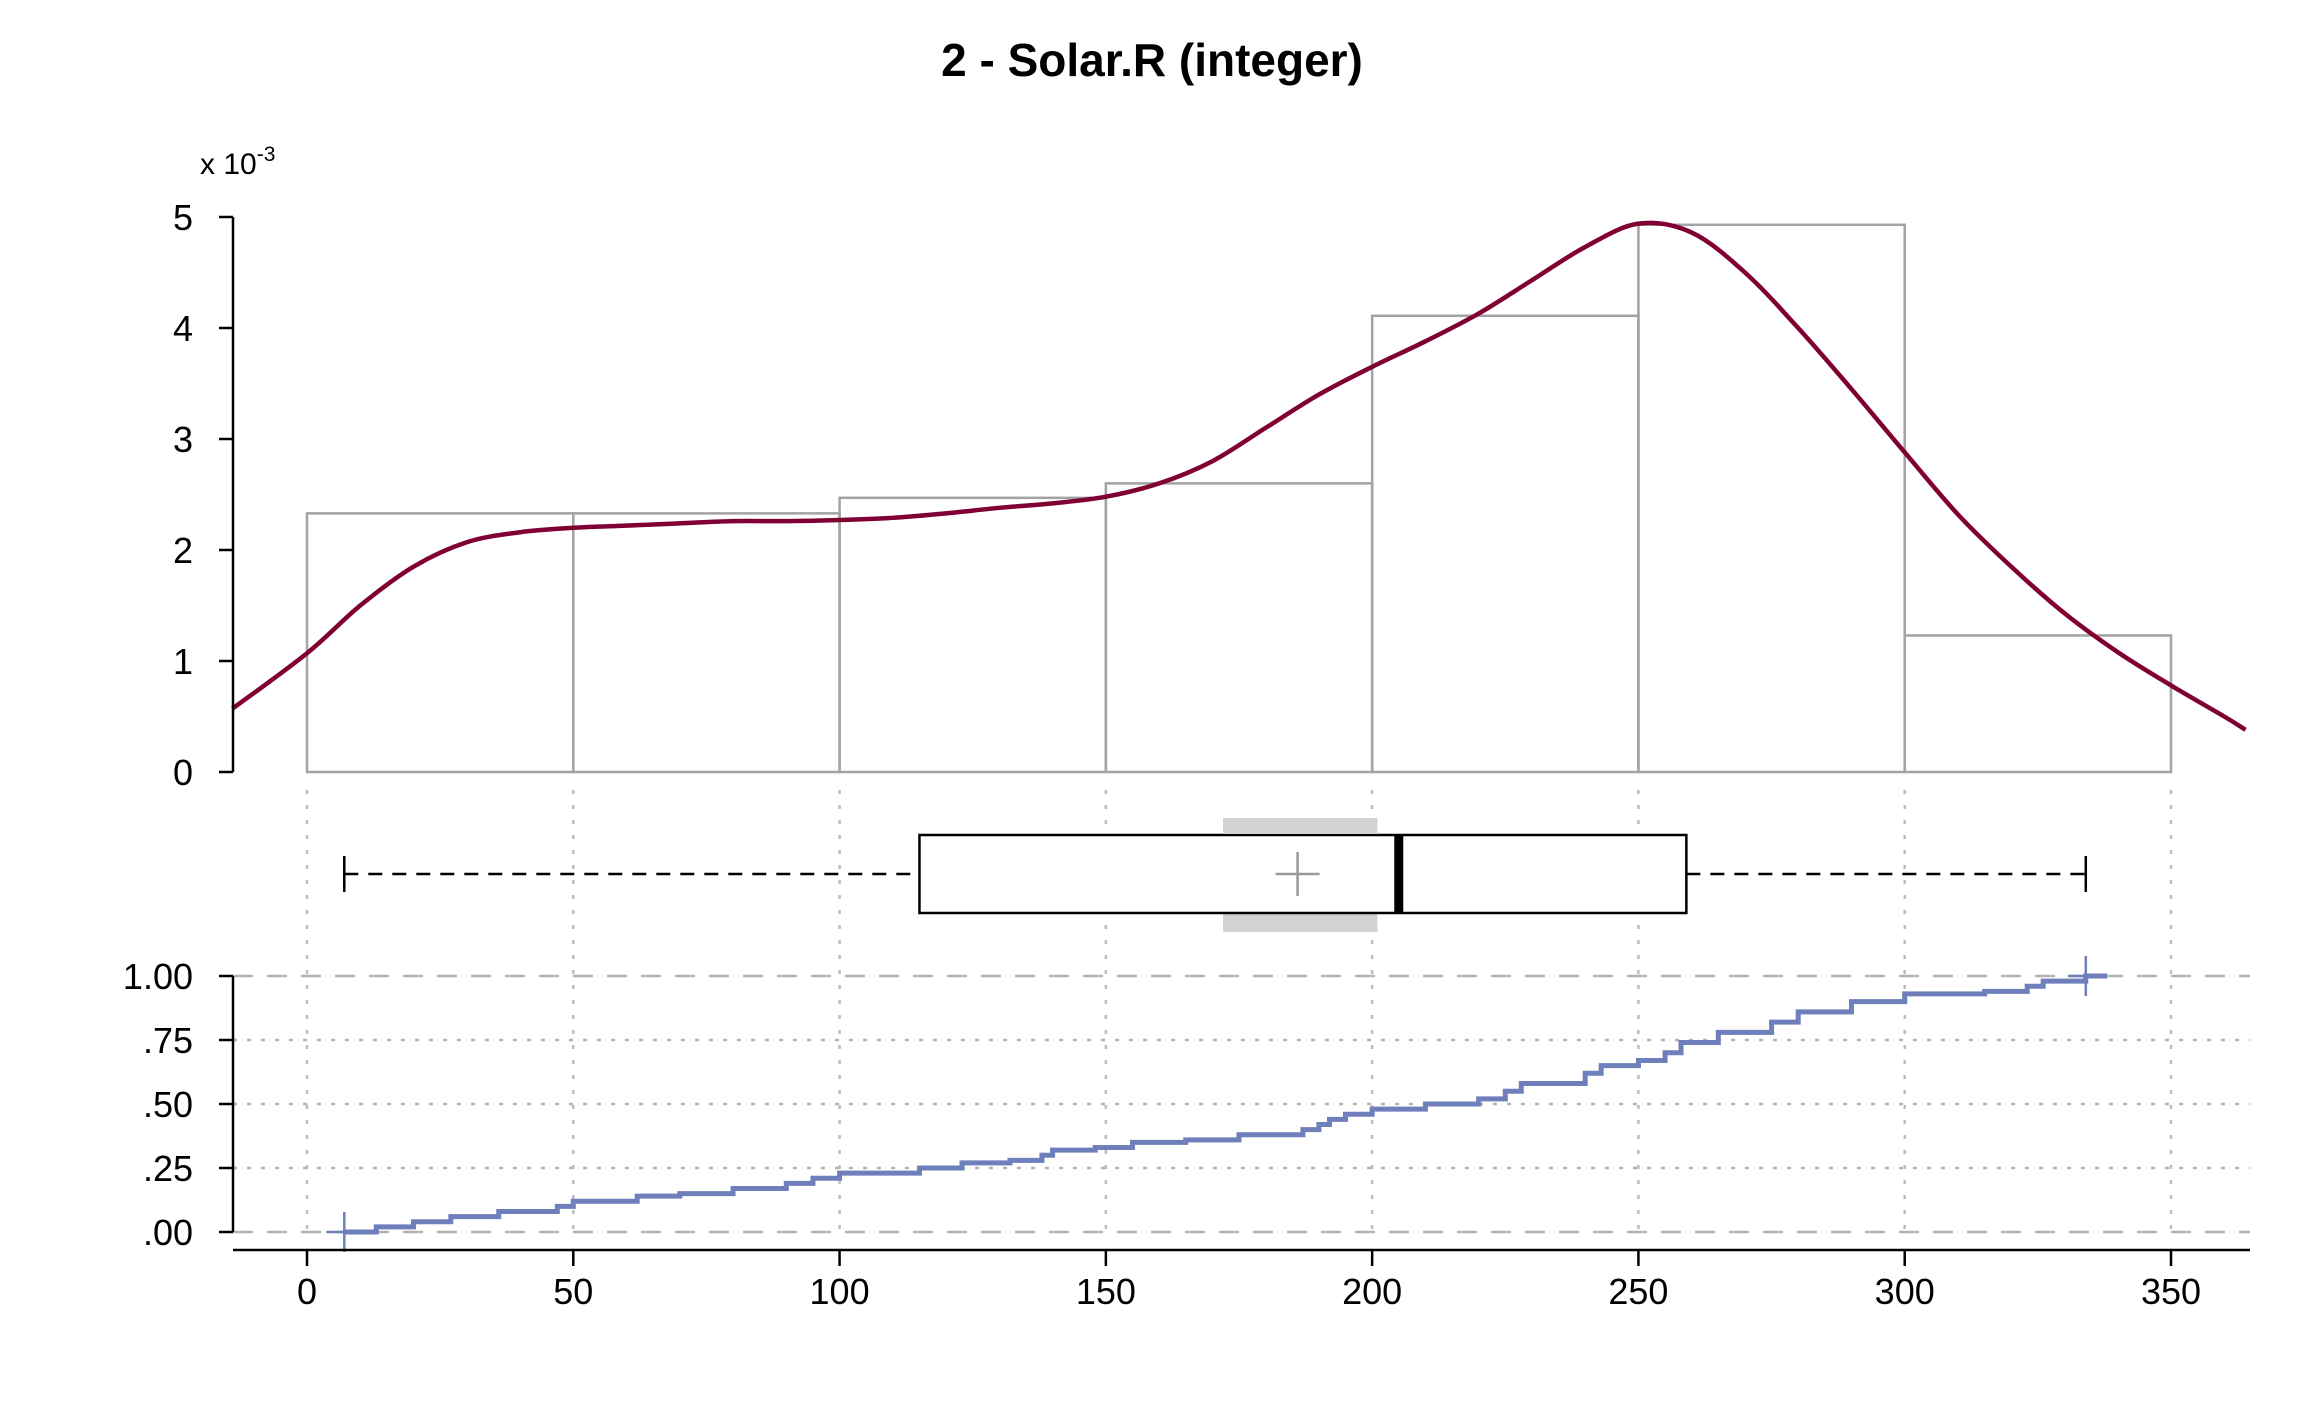 This screenshot has width=2304, height=1423. Describe the element at coordinates (307, 1291) in the screenshot. I see `x-tick-label: 0` at that location.